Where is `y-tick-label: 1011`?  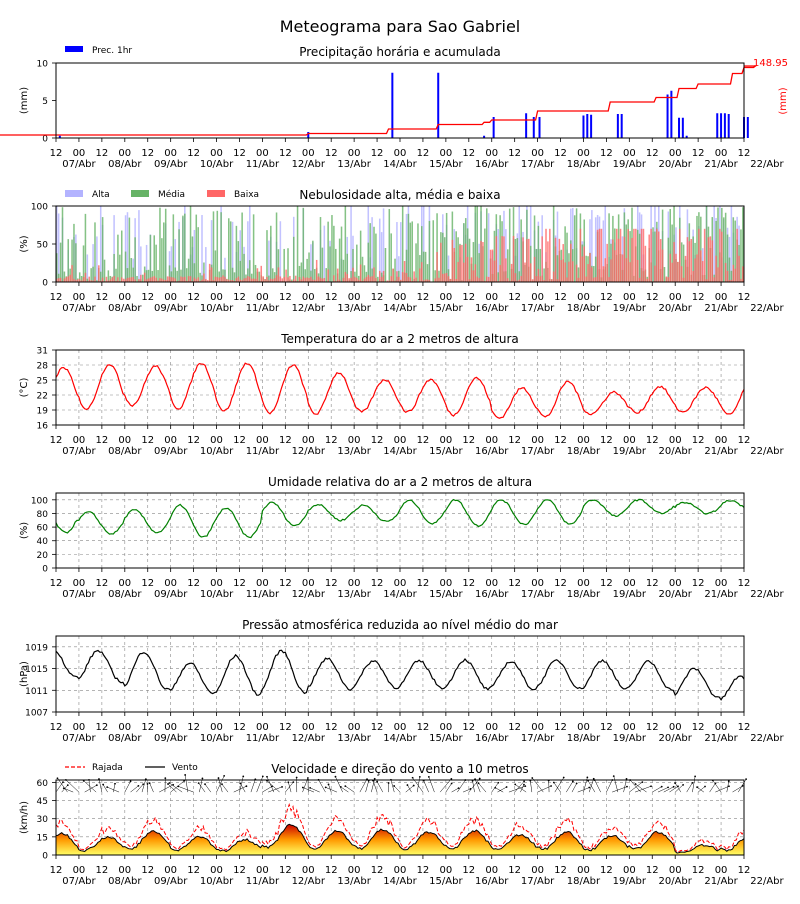 y-tick-label: 1011 is located at coordinates (36, 692).